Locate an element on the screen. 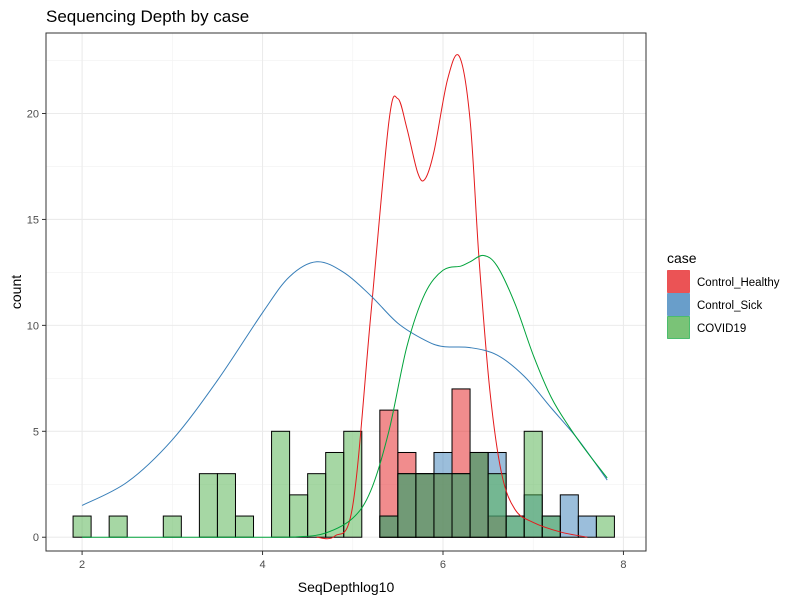 The image size is (800, 600). legend-label: COVID19 is located at coordinates (721, 329).